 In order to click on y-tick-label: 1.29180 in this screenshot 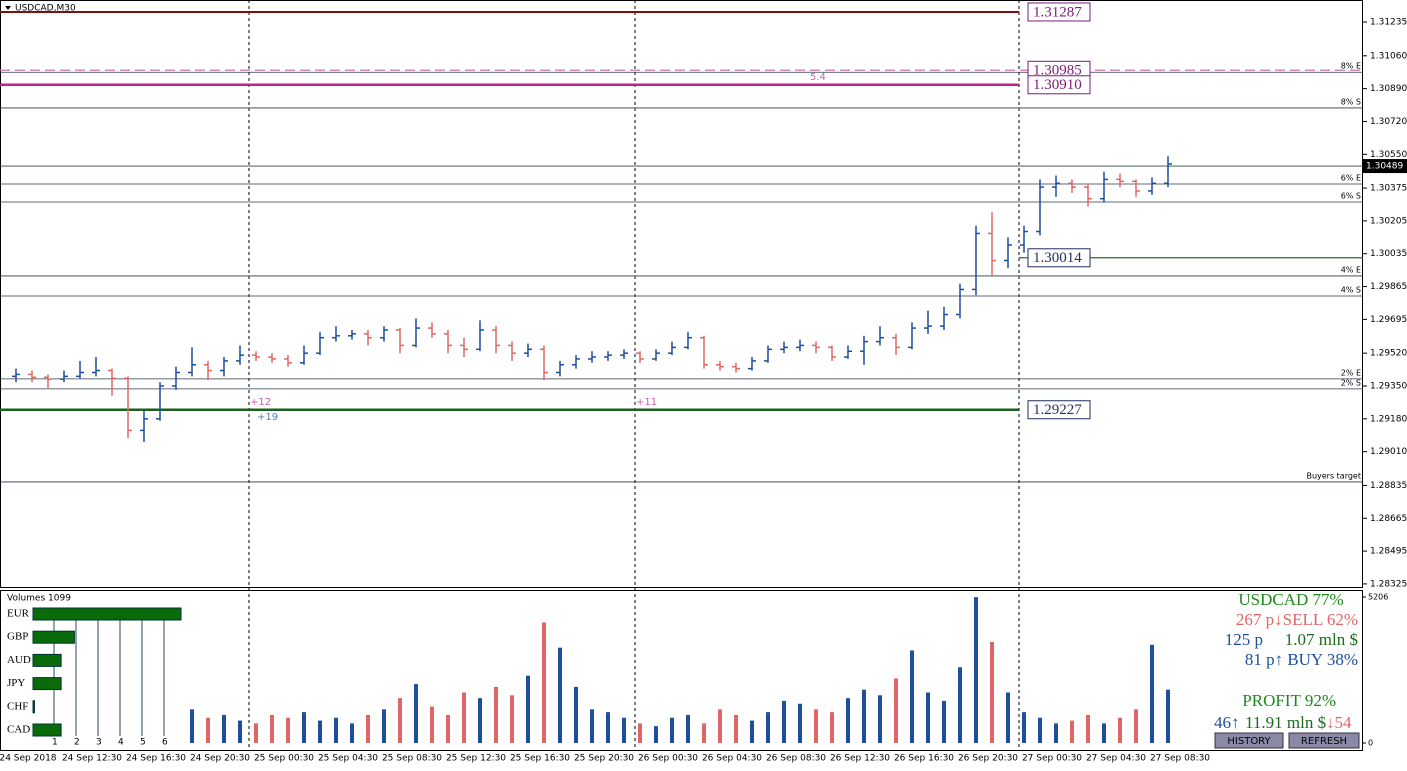, I will do `click(1388, 419)`.